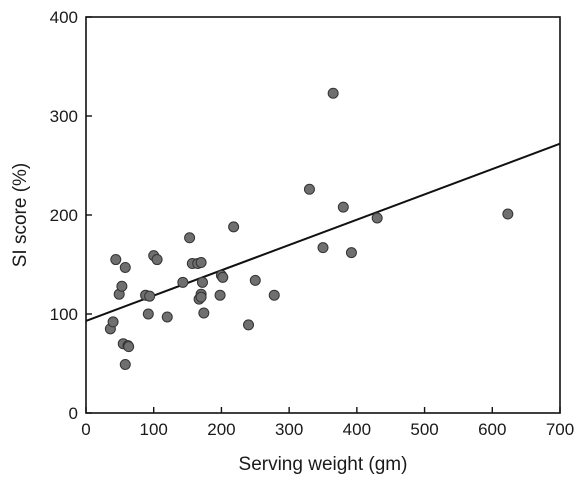 The width and height of the screenshot is (584, 479). I want to click on x-tick-label: 100, so click(154, 429).